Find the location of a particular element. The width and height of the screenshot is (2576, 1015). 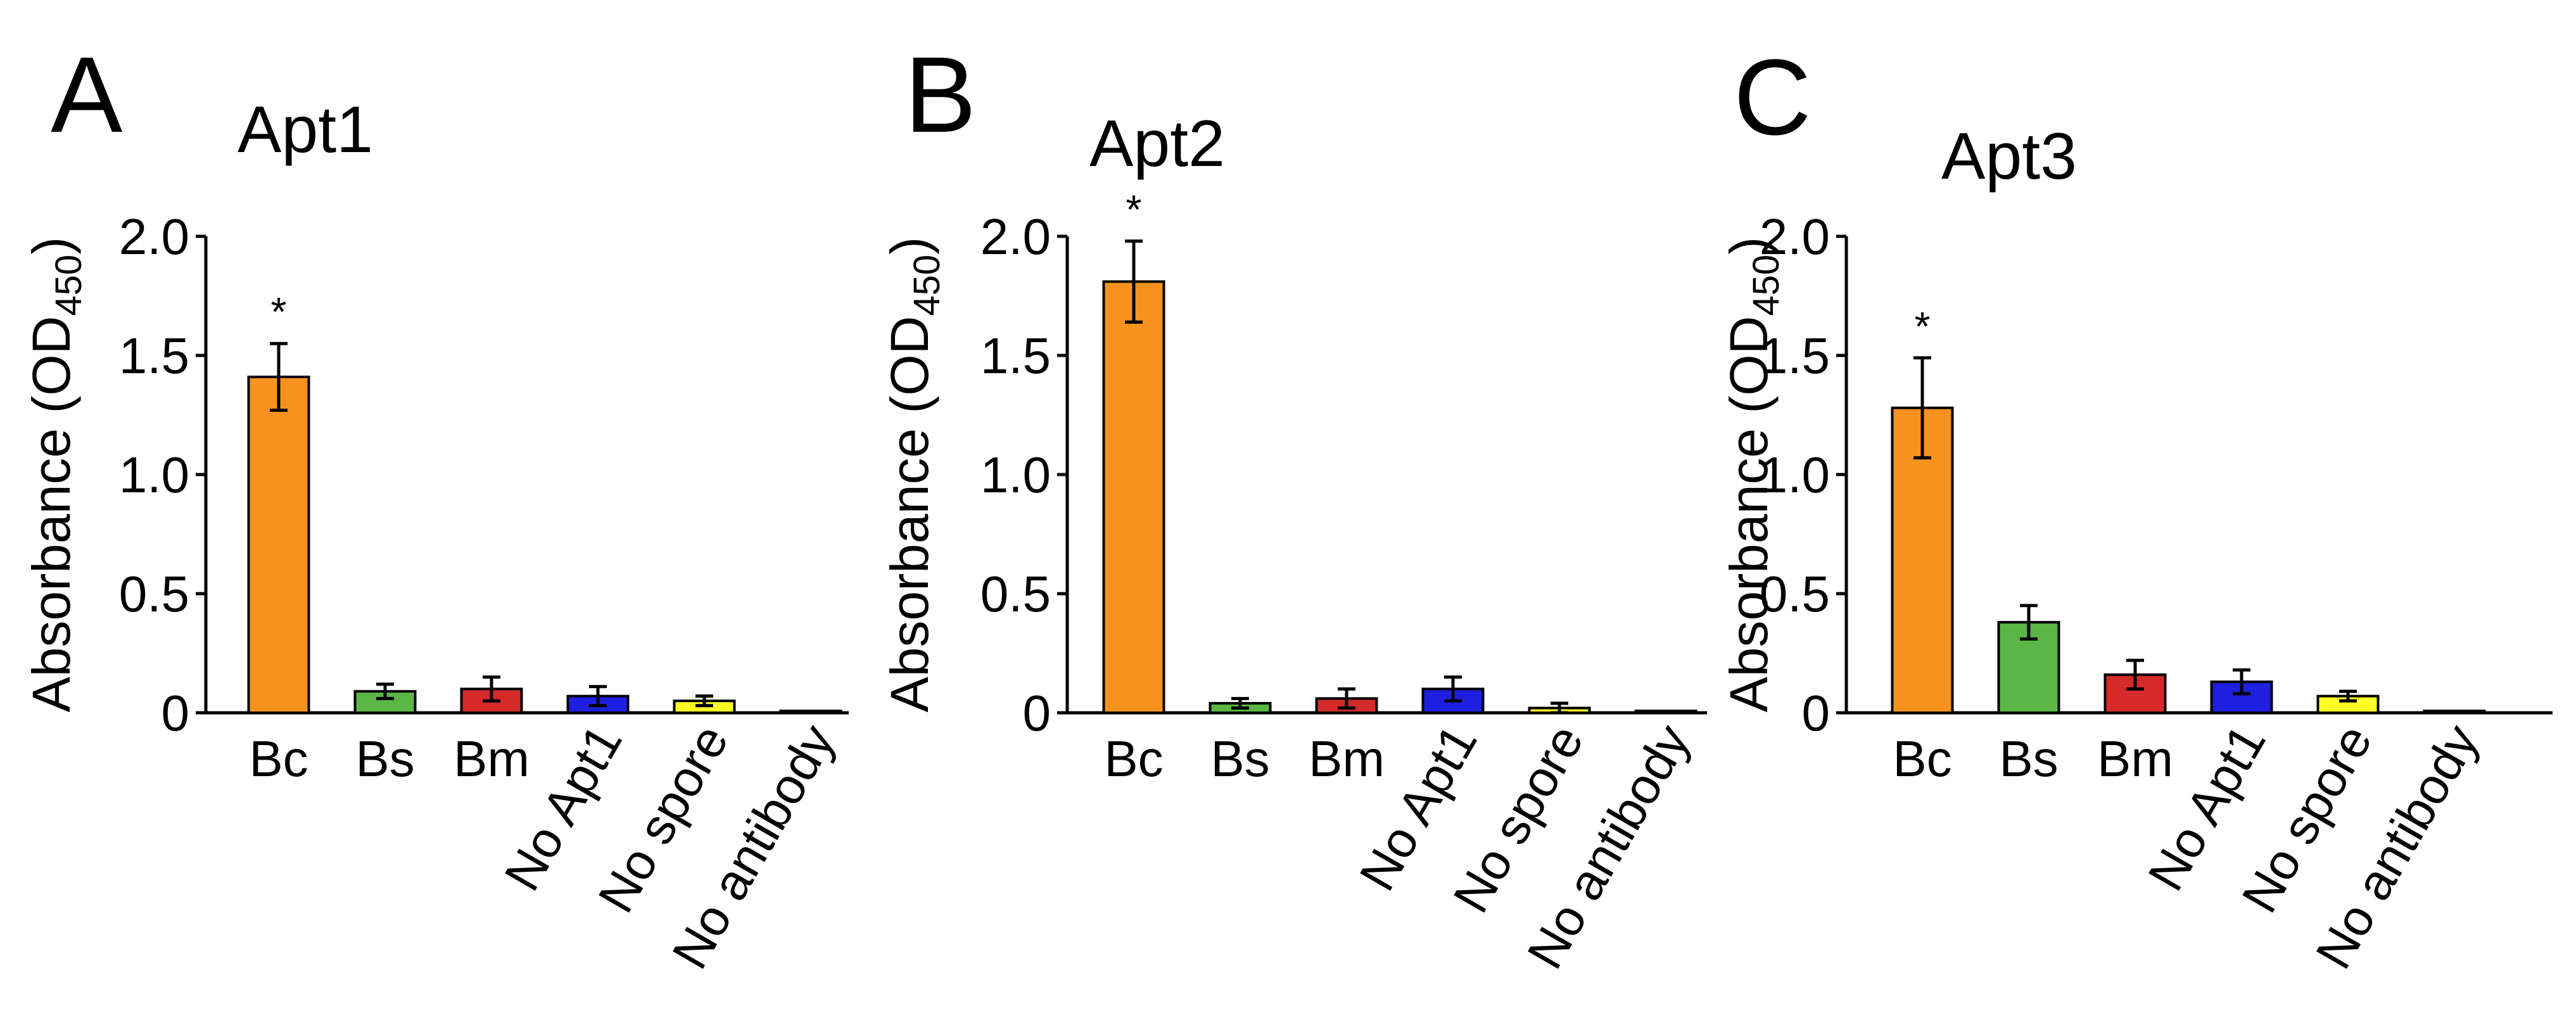

chart-title: Apt2 is located at coordinates (1157, 144).